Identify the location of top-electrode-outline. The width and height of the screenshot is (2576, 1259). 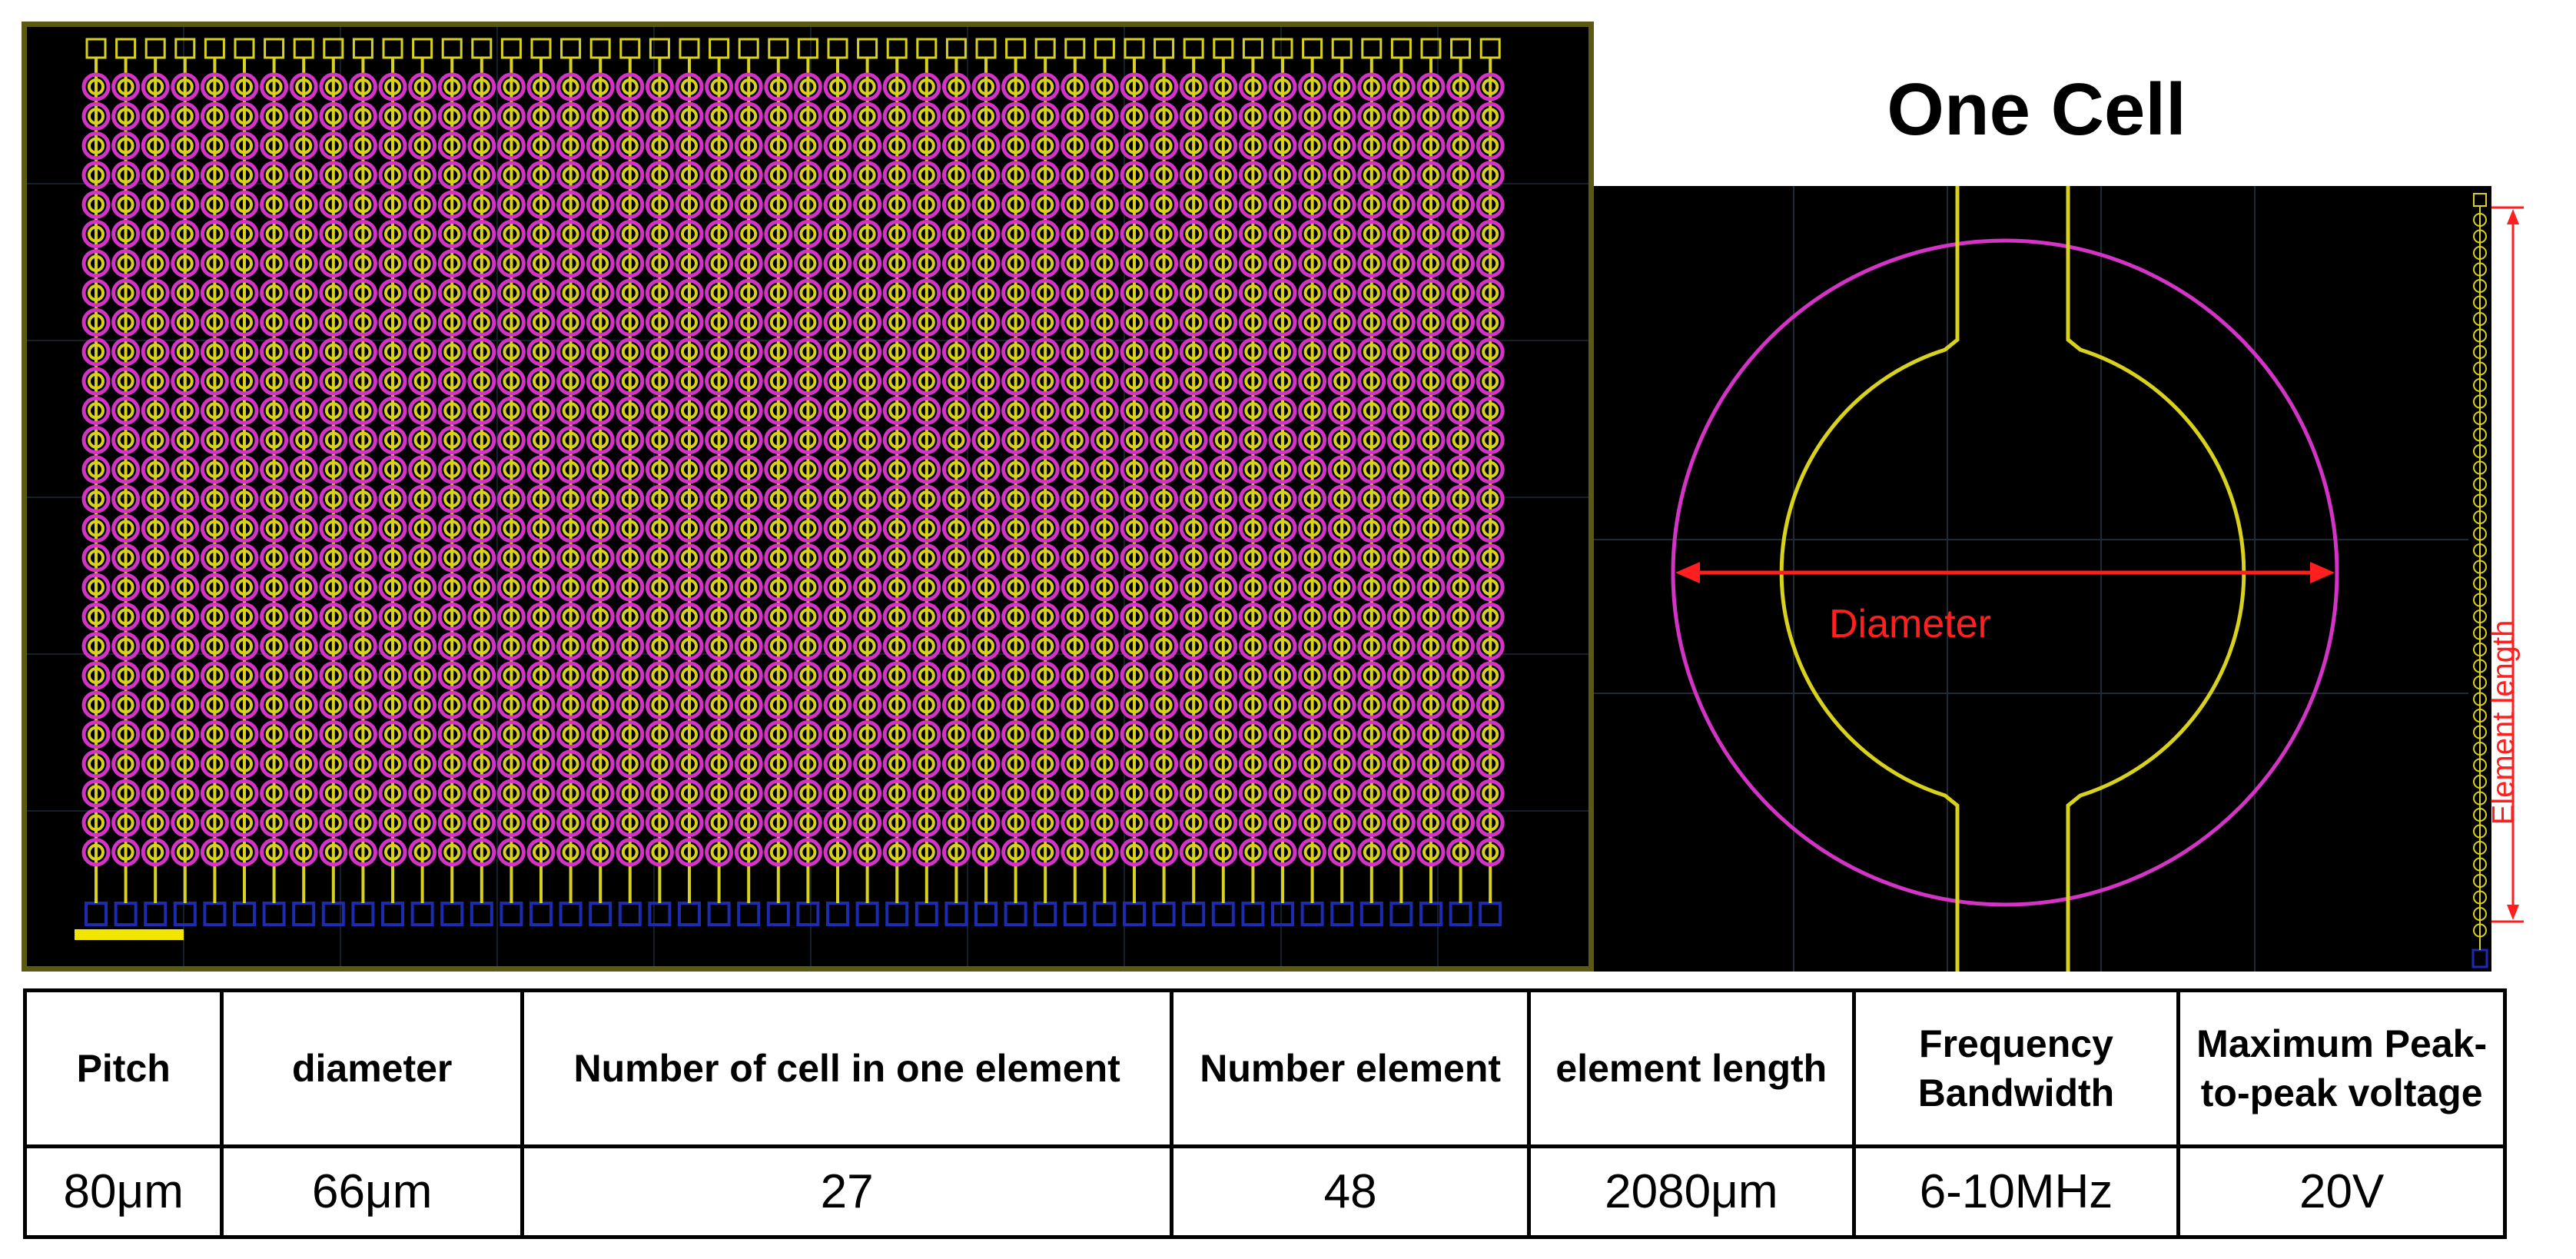
(2012, 579).